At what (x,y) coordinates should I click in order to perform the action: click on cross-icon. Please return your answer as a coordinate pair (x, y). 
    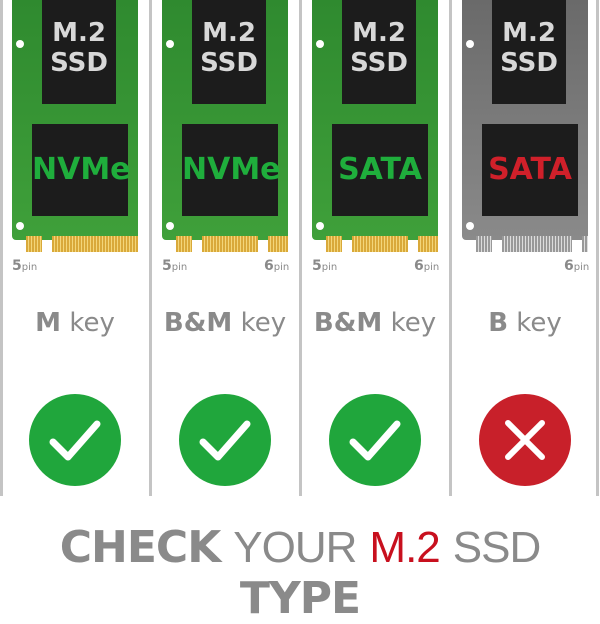
    Looking at the image, I should click on (525, 440).